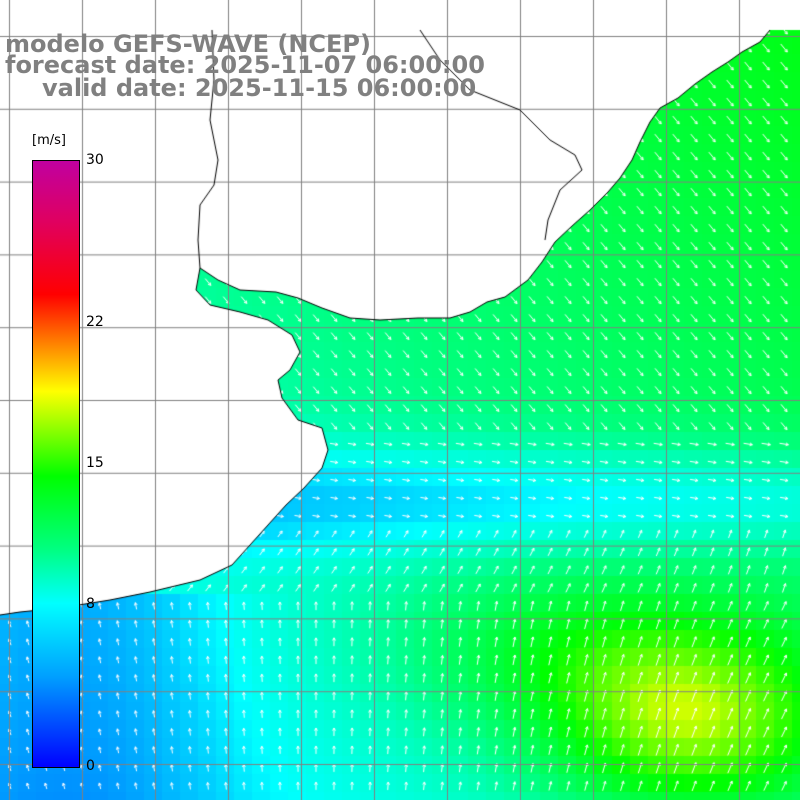 This screenshot has height=800, width=800. What do you see at coordinates (90, 604) in the screenshot?
I see `colorbar-tick-label: 8` at bounding box center [90, 604].